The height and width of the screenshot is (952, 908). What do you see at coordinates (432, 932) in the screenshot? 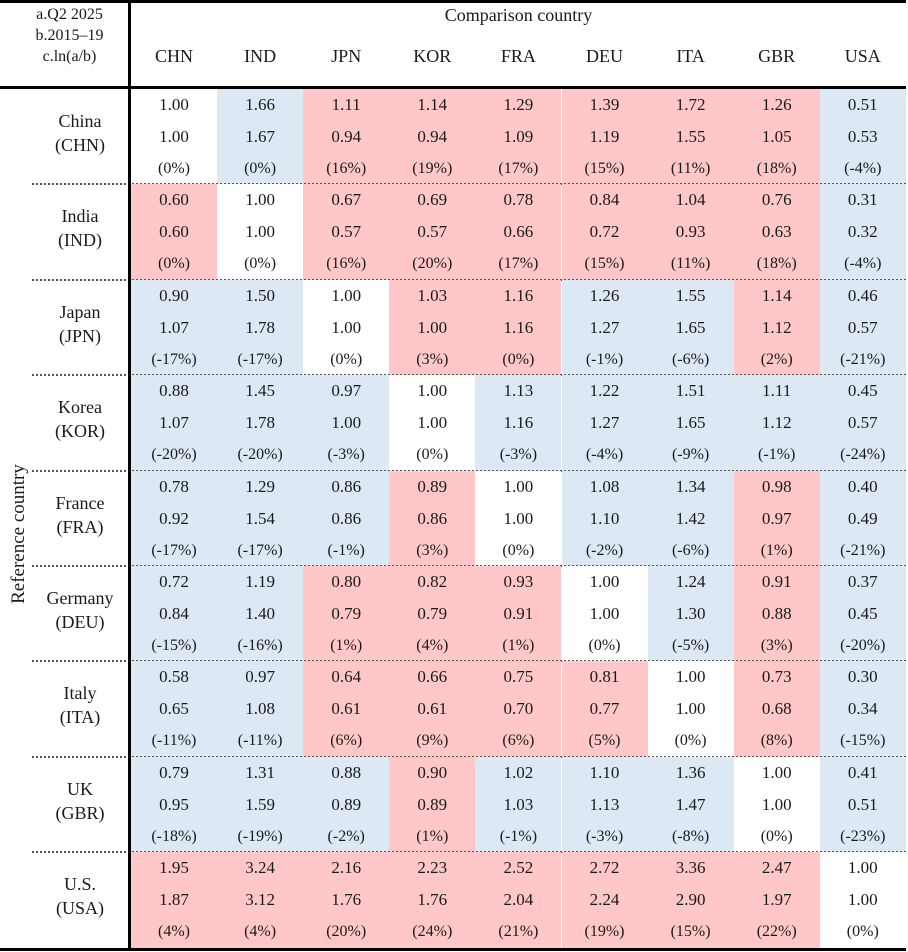
I see `log-ratio: (24%)` at bounding box center [432, 932].